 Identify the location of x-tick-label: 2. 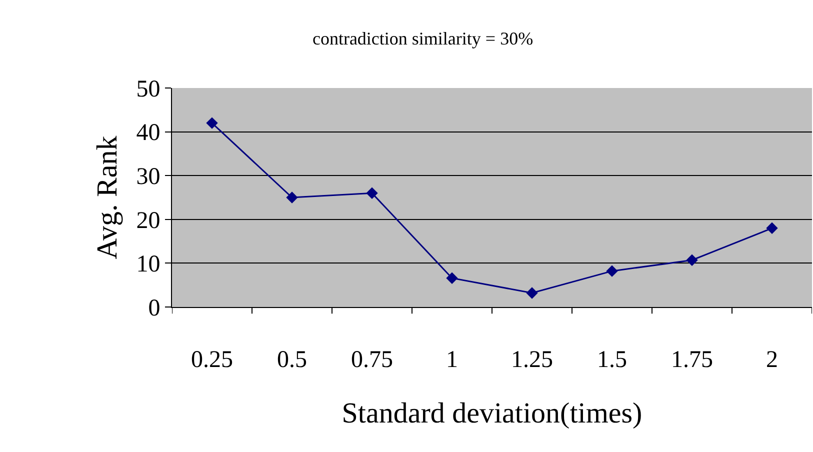
(772, 359).